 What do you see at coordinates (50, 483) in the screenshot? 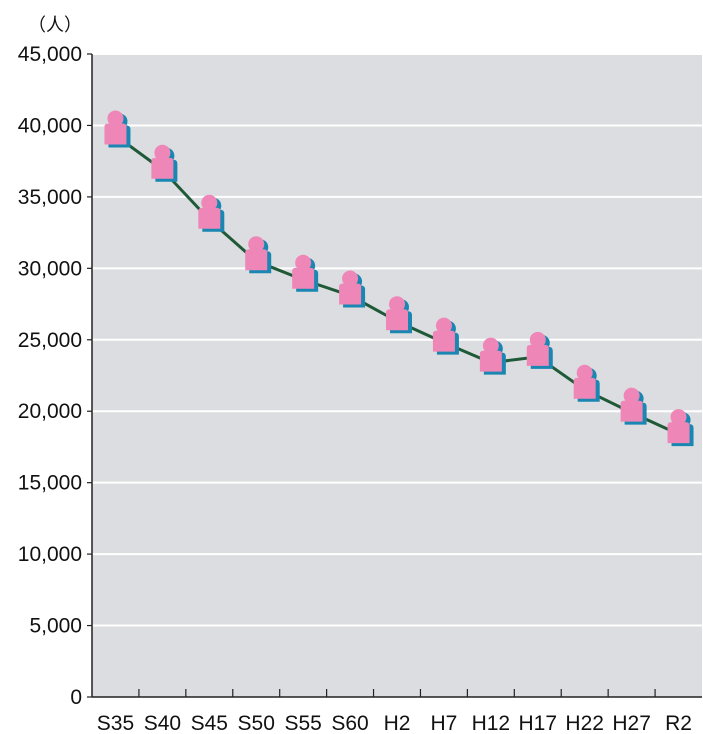
I see `y-tick-label: 15,000` at bounding box center [50, 483].